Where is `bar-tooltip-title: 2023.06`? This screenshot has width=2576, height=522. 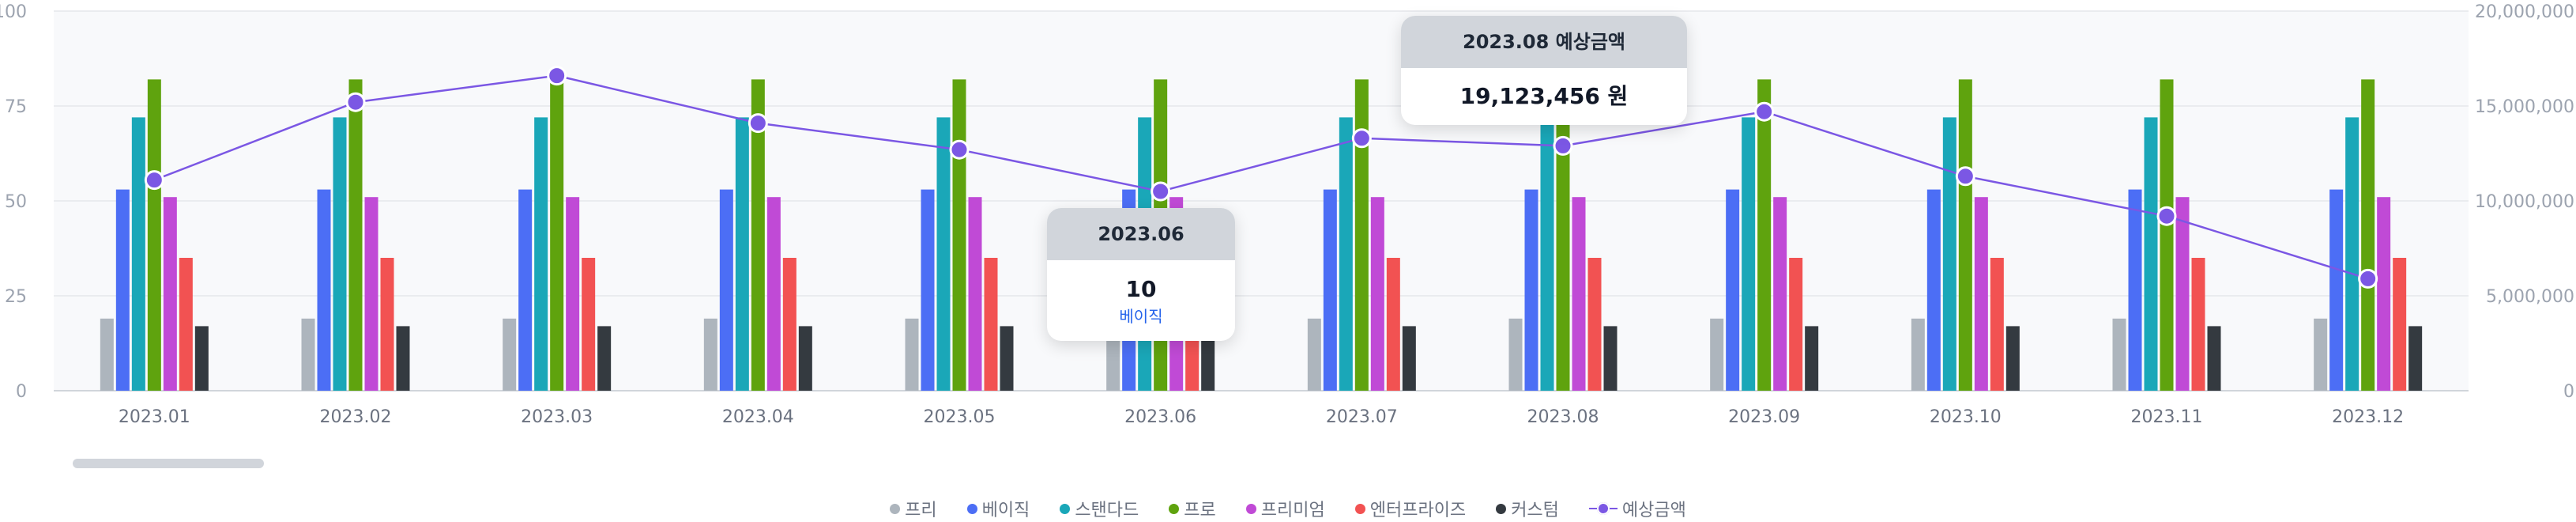 bar-tooltip-title: 2023.06 is located at coordinates (1141, 234).